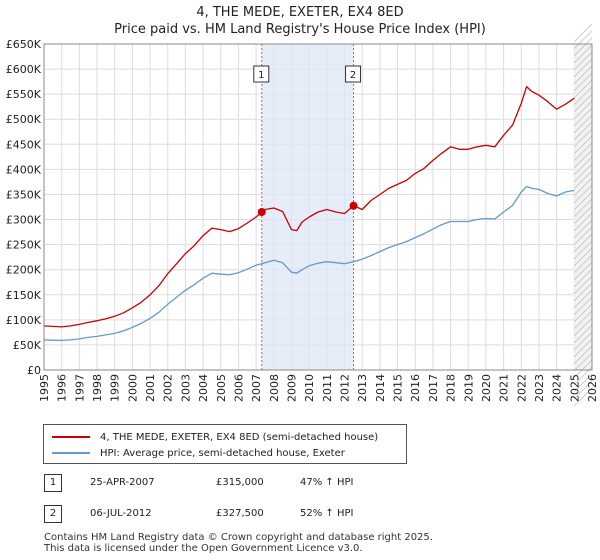 This screenshot has width=600, height=560. I want to click on x-tick-label: 2020, so click(486, 388).